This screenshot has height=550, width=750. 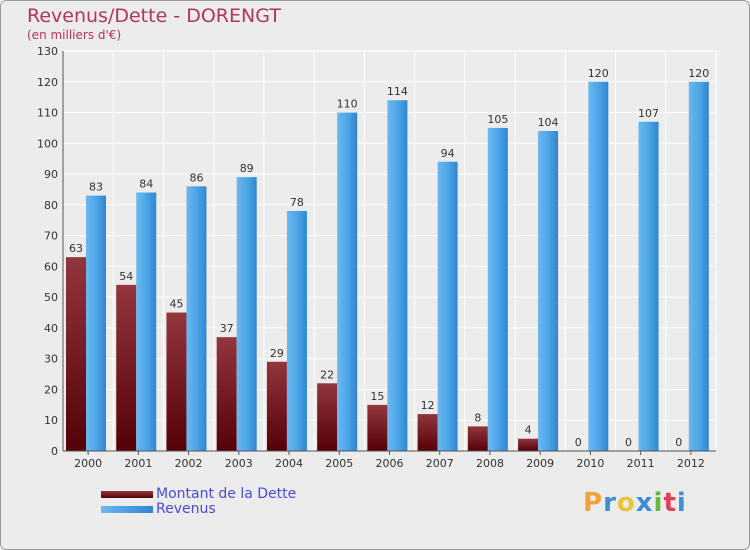 What do you see at coordinates (154, 16) in the screenshot?
I see `chart-title: Revenus/Dette - DORENGT` at bounding box center [154, 16].